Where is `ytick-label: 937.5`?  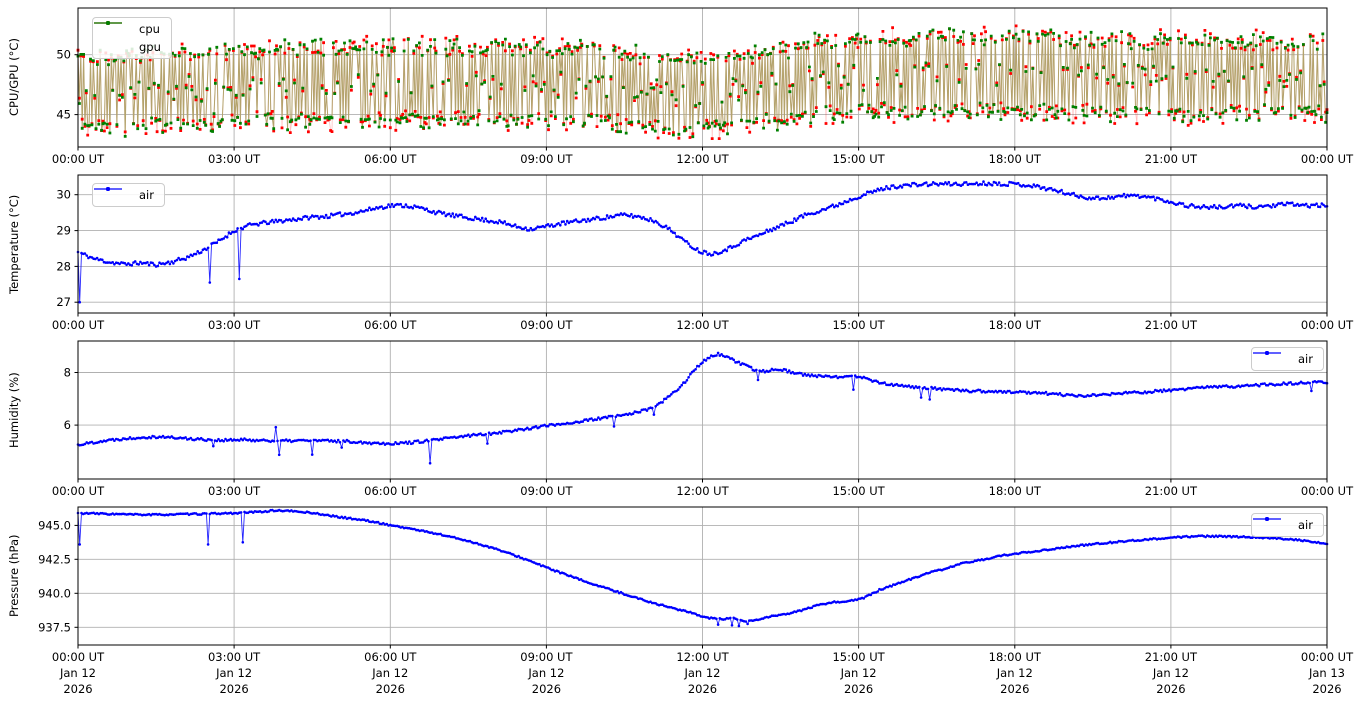 ytick-label: 937.5 is located at coordinates (54, 627).